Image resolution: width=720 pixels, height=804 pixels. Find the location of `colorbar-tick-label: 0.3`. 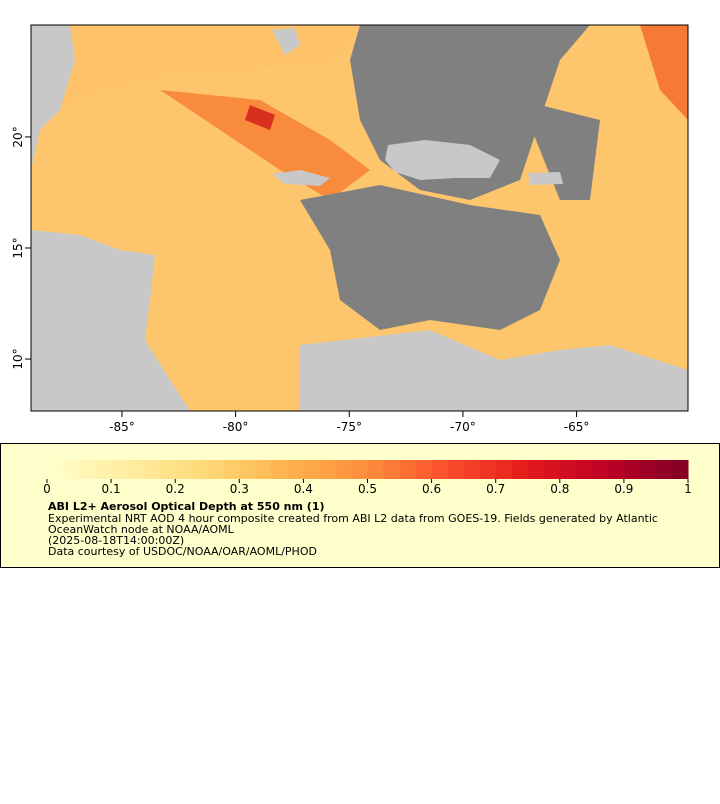

colorbar-tick-label: 0.3 is located at coordinates (239, 489).